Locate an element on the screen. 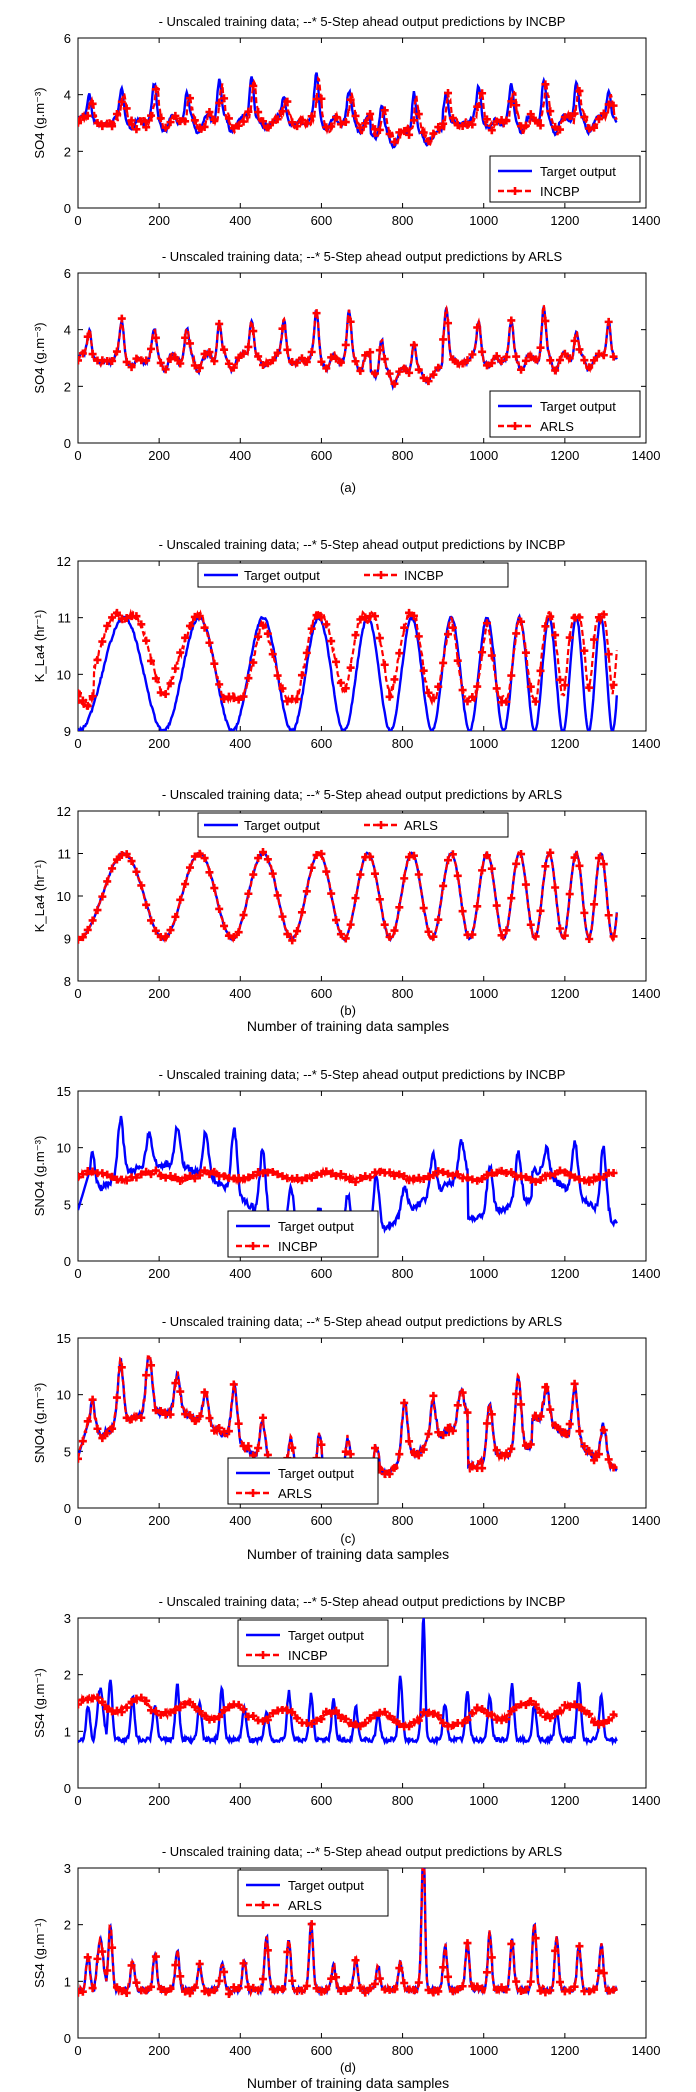 This screenshot has height=2092, width=696. y-tick-label: 4 is located at coordinates (67, 330).